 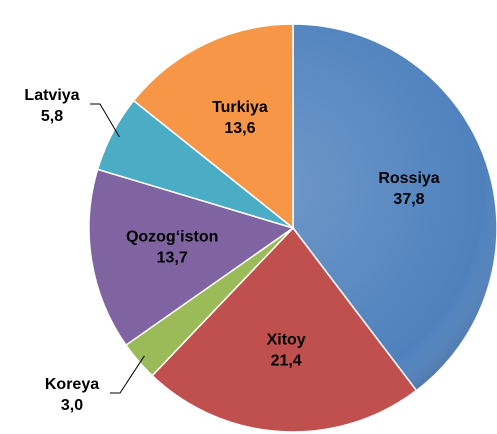 I want to click on slice-label: Rossiya, so click(x=408, y=178).